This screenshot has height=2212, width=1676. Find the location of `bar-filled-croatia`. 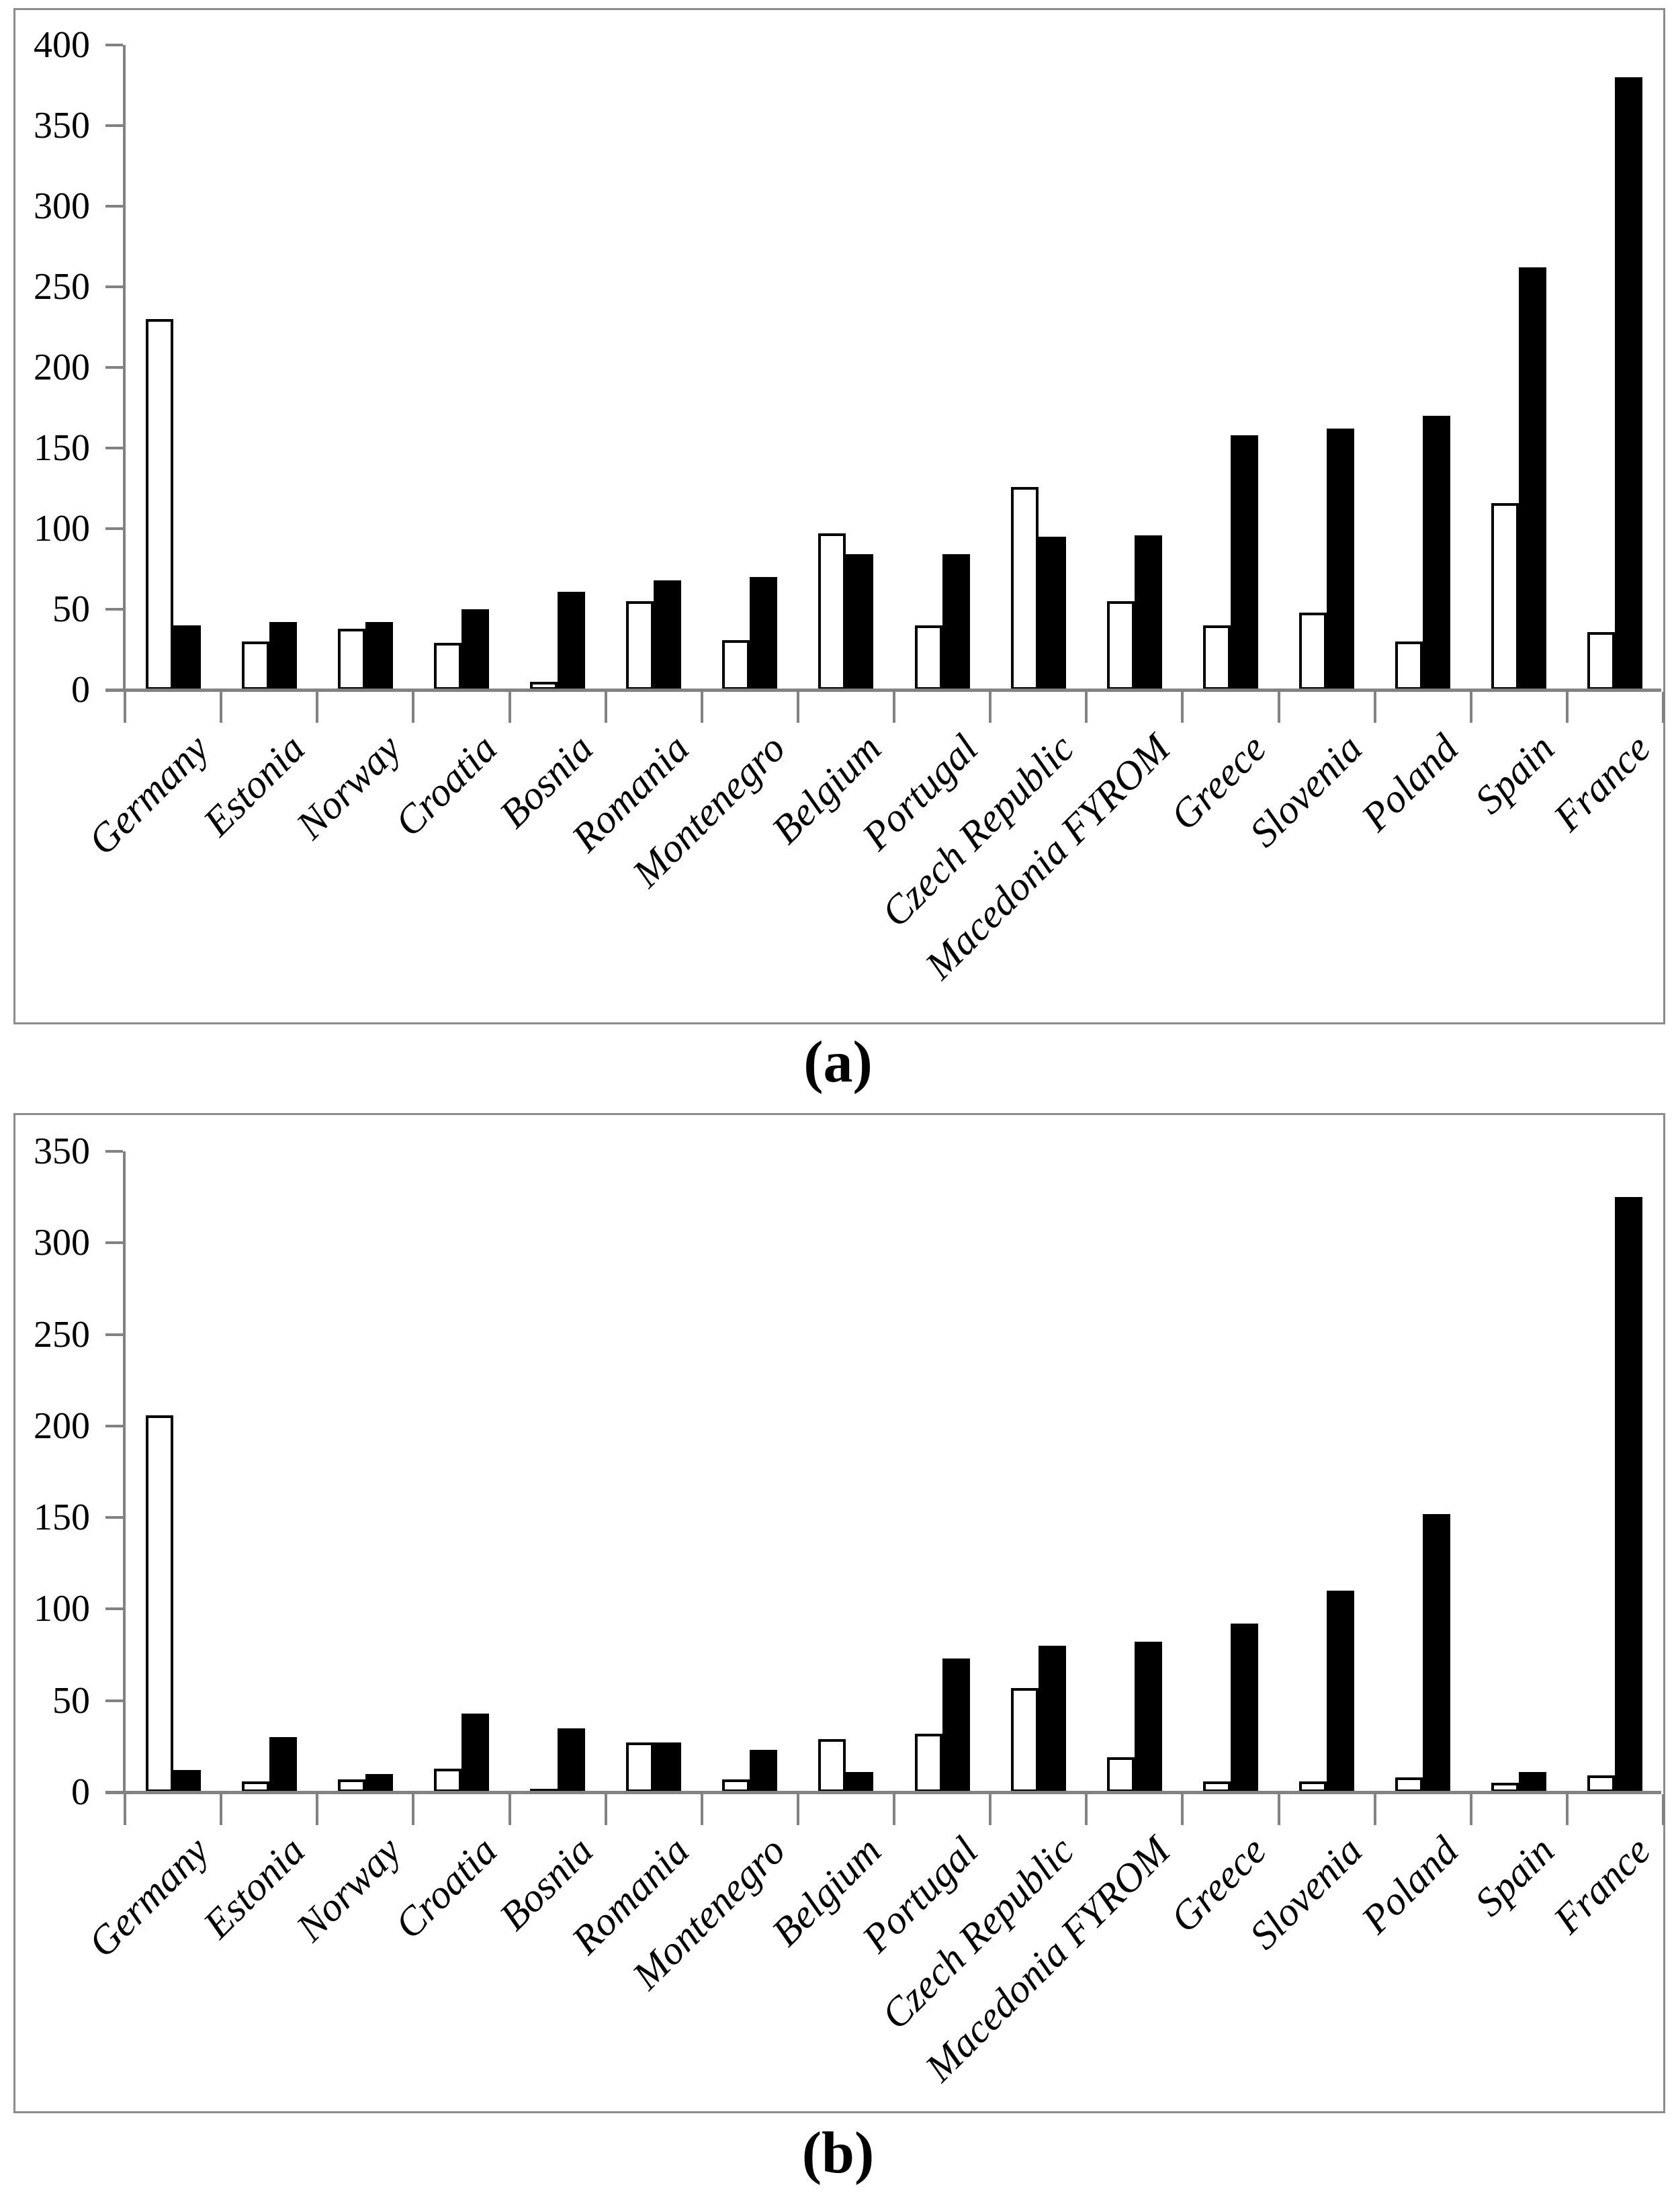

bar-filled-croatia is located at coordinates (475, 649).